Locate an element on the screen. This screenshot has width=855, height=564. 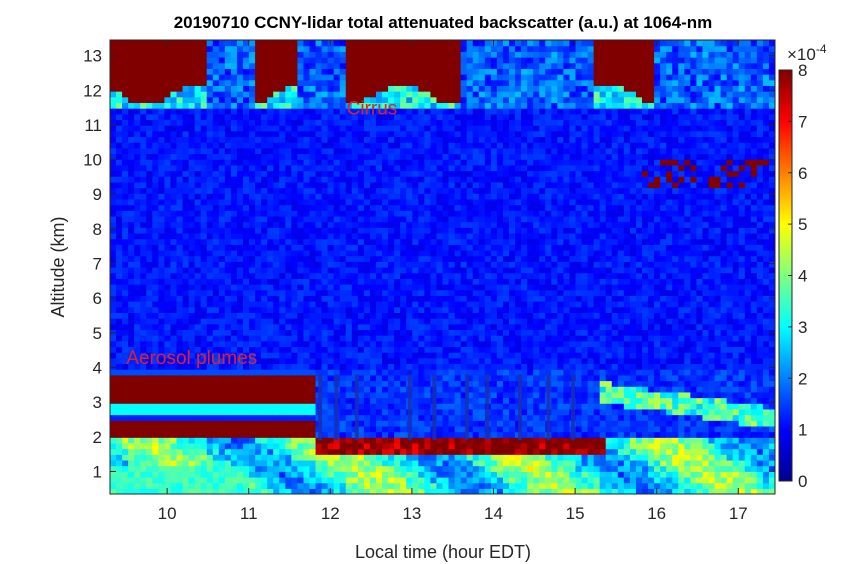
x-tick-label: 10 is located at coordinates (167, 513).